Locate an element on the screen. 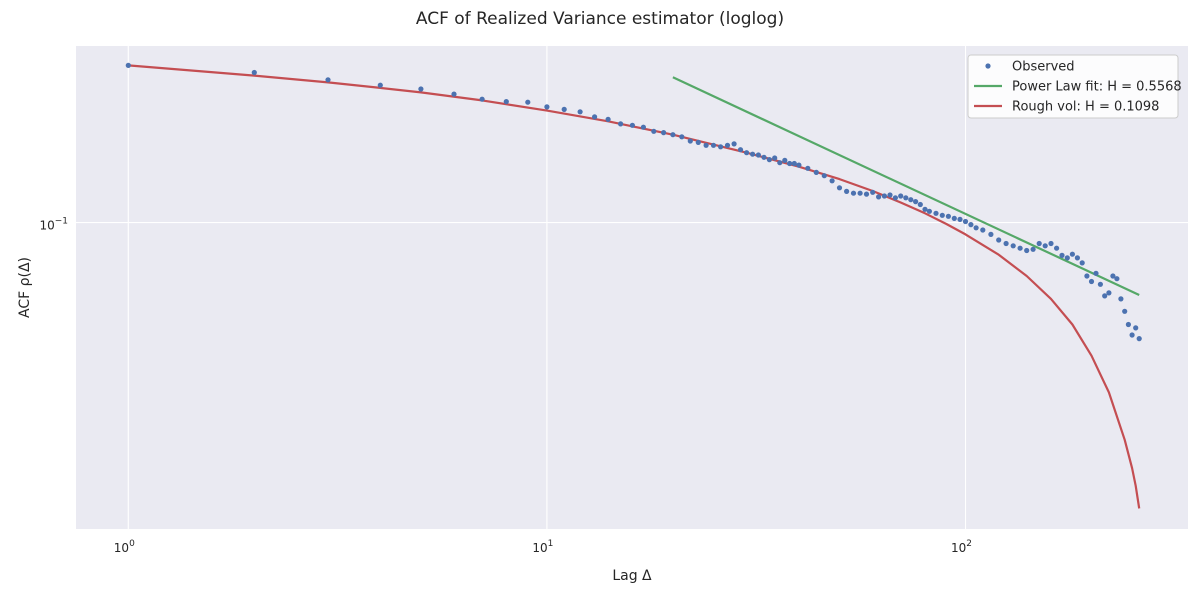 The width and height of the screenshot is (1200, 600). y-tick-label: 10−1 is located at coordinates (53, 225).